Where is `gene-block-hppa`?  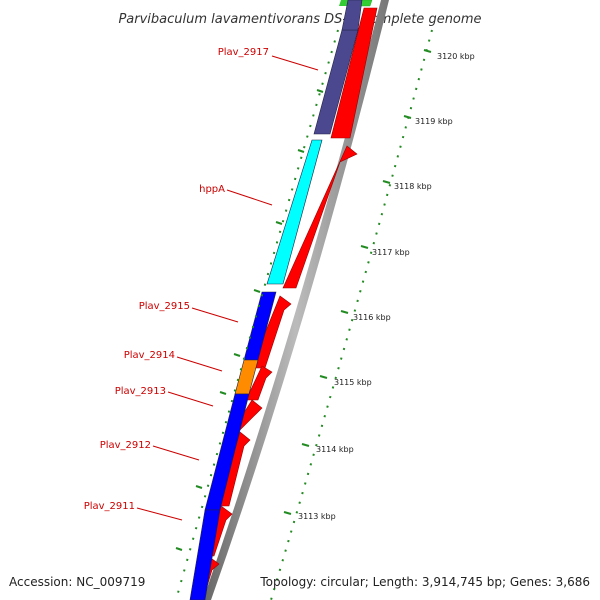
gene-block-hppa is located at coordinates (294, 212).